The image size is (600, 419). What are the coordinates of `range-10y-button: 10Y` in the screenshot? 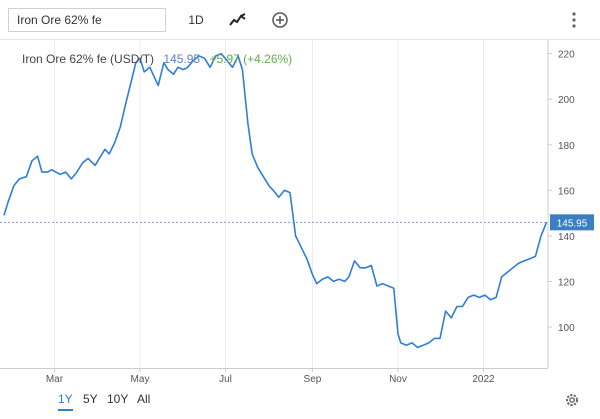 It's located at (118, 399).